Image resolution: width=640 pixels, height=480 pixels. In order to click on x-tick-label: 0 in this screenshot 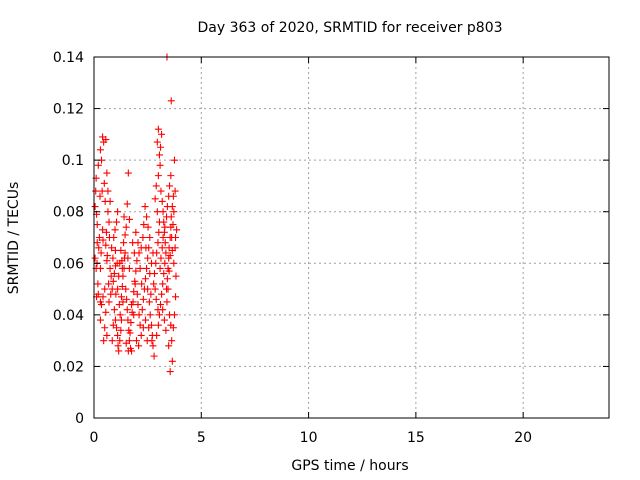, I will do `click(94, 438)`.